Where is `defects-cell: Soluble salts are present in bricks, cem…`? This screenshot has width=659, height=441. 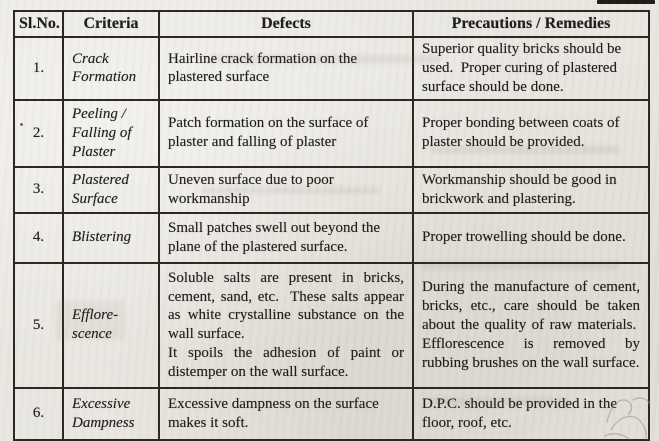 defects-cell: Soluble salts are present in bricks, cem… is located at coordinates (286, 325).